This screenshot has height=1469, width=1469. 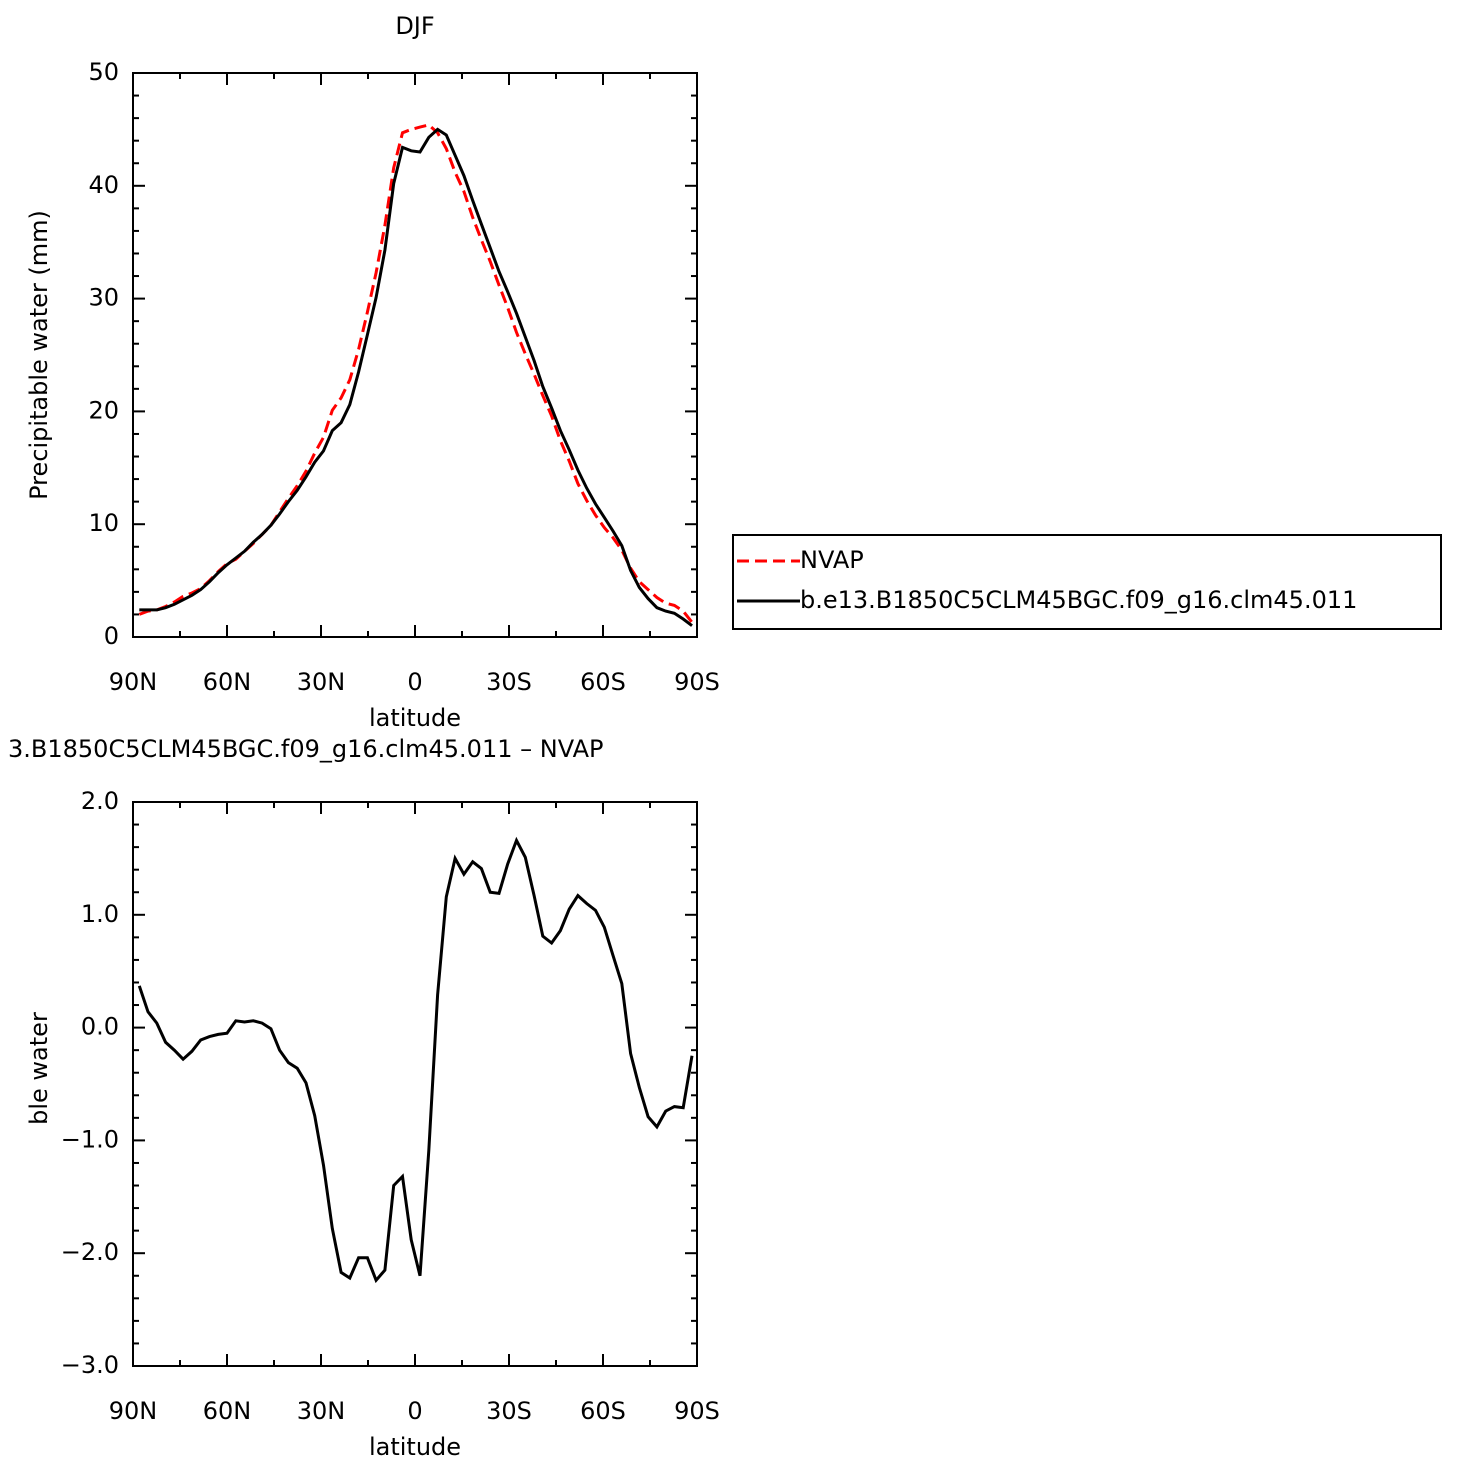 What do you see at coordinates (832, 560) in the screenshot?
I see `legend-label: NVAP` at bounding box center [832, 560].